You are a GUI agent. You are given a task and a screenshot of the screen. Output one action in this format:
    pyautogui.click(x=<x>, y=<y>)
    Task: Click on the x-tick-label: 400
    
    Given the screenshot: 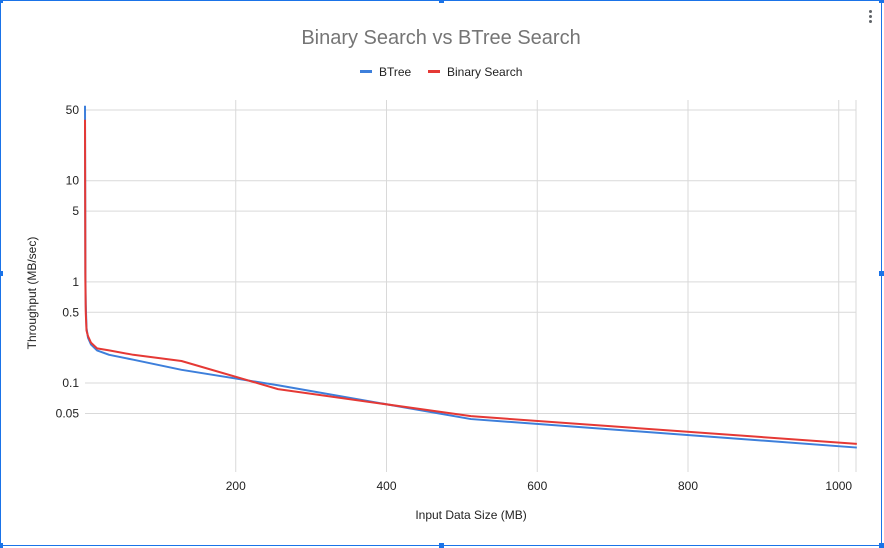 What is the action you would take?
    pyautogui.click(x=386, y=486)
    